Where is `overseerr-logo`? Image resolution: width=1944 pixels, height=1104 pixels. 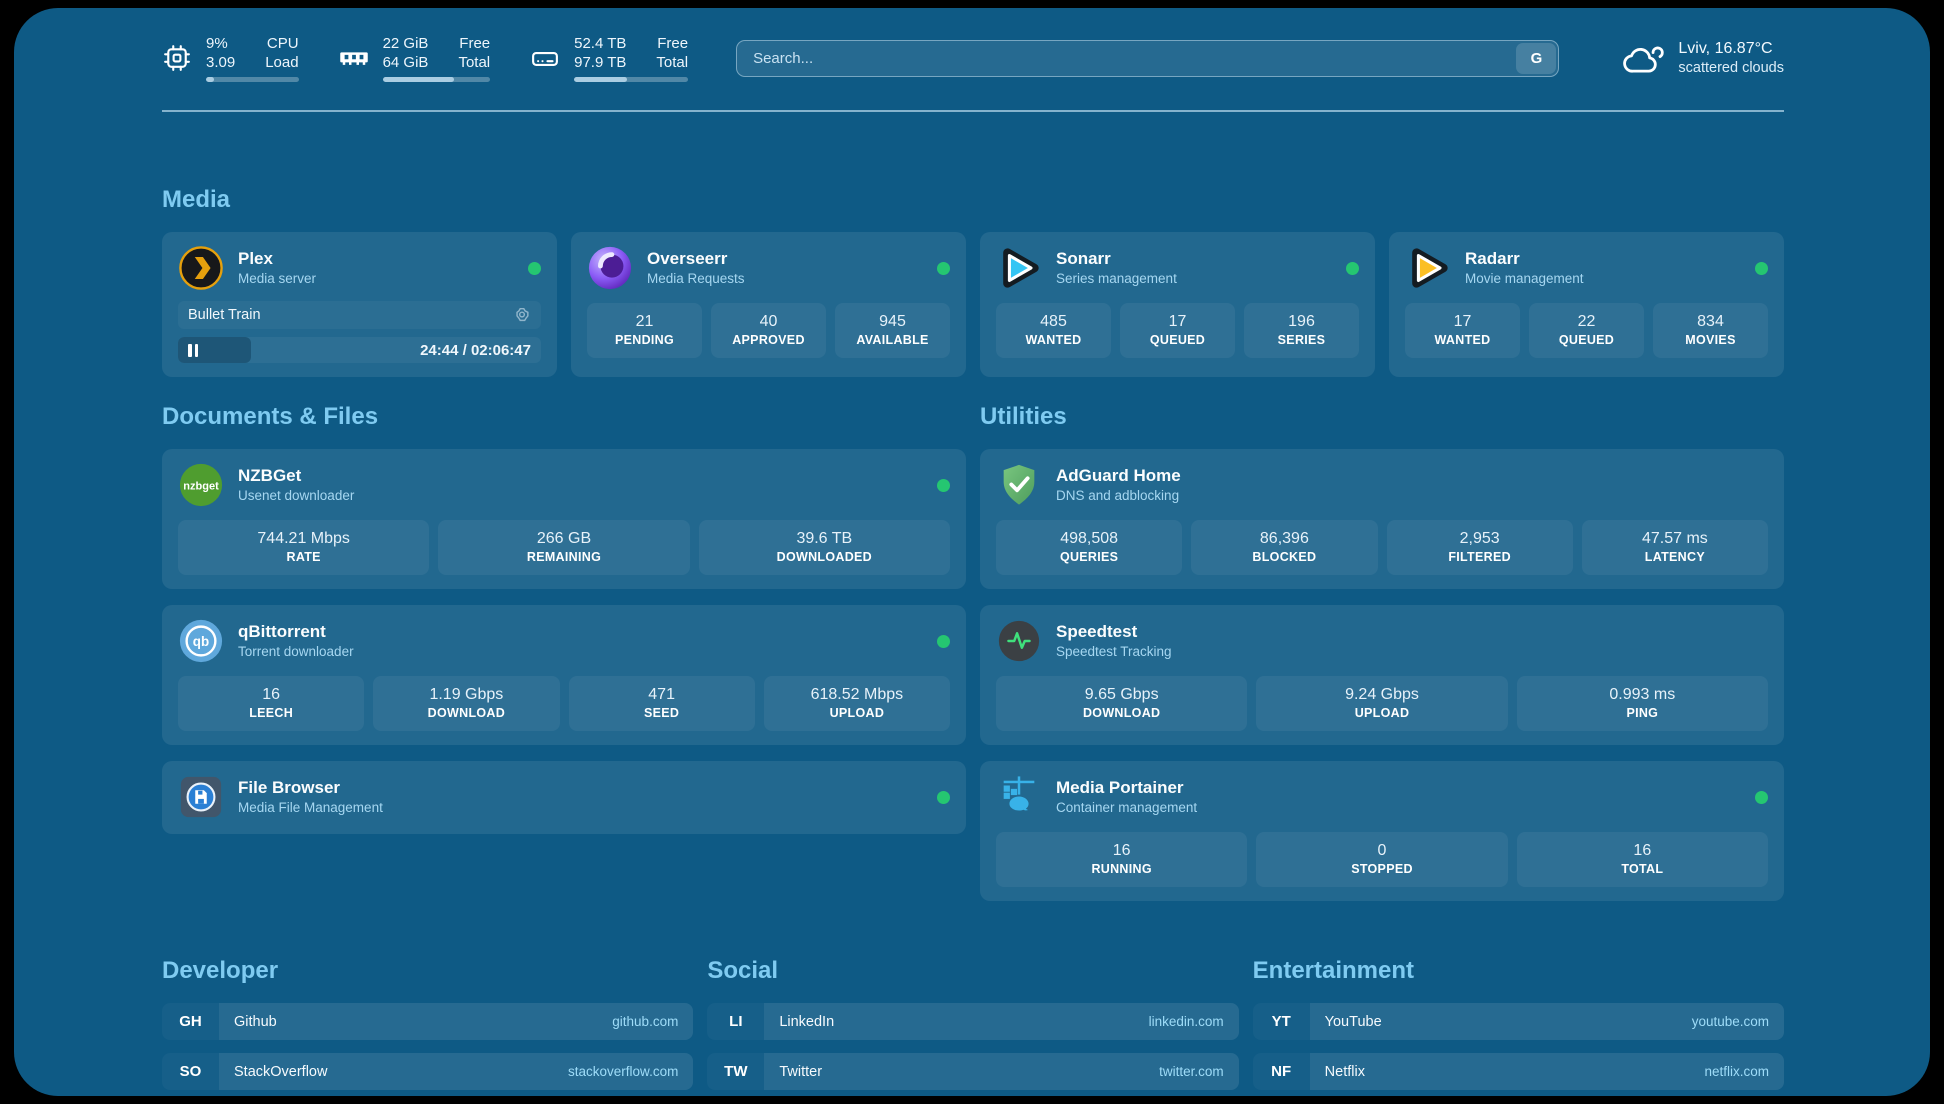
overseerr-logo is located at coordinates (610, 268).